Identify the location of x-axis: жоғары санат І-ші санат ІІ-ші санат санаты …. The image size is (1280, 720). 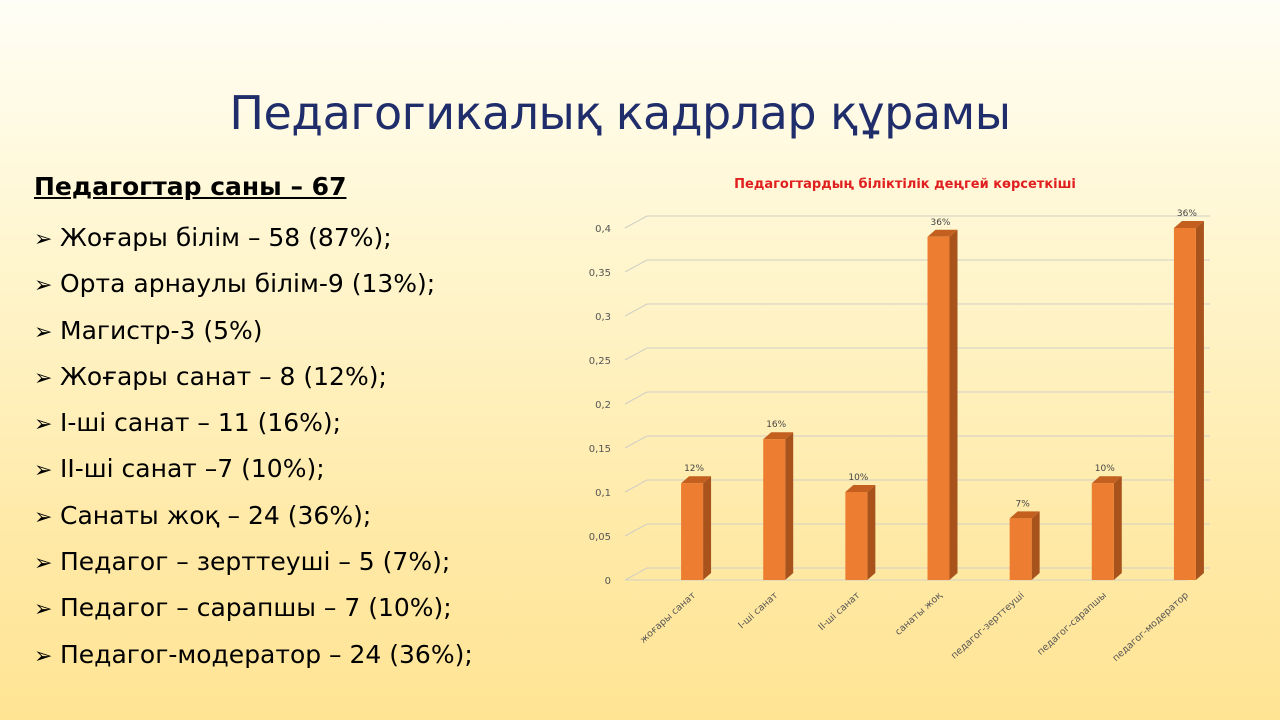
(914, 627).